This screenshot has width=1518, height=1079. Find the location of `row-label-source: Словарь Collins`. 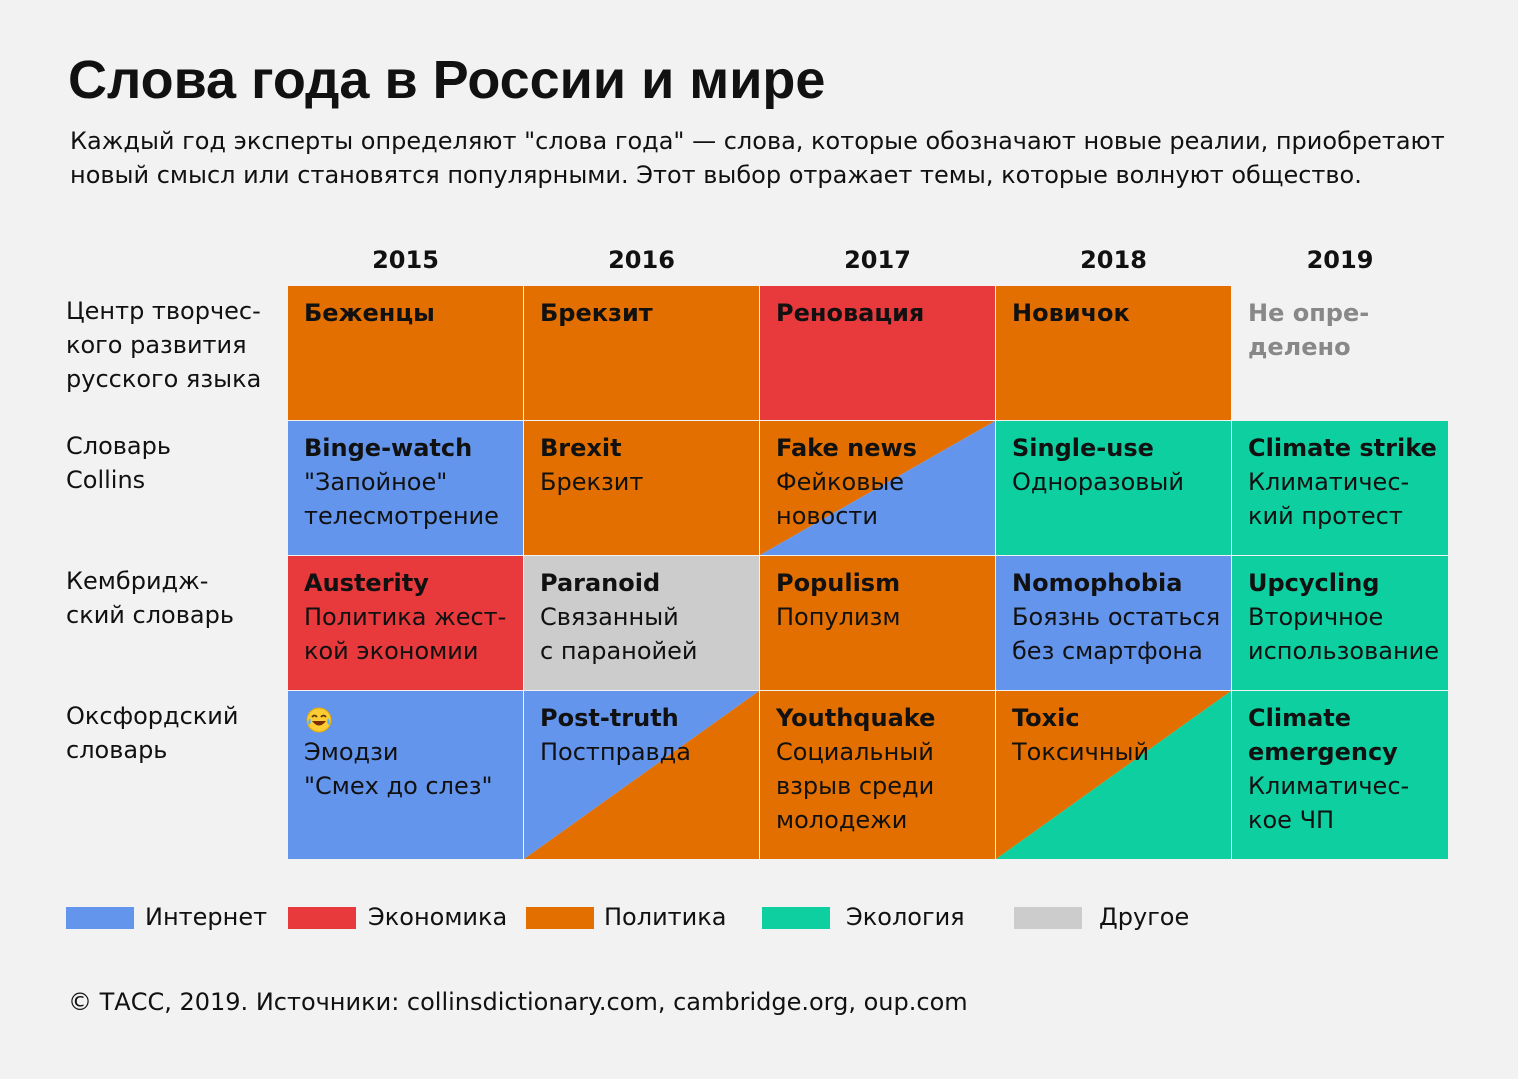

row-label-source: Словарь Collins is located at coordinates (119, 463).